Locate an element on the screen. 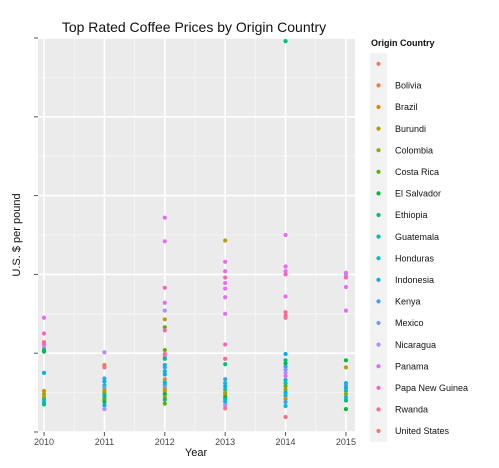 The height and width of the screenshot is (468, 499). legend-label: Costa Rica is located at coordinates (417, 172).